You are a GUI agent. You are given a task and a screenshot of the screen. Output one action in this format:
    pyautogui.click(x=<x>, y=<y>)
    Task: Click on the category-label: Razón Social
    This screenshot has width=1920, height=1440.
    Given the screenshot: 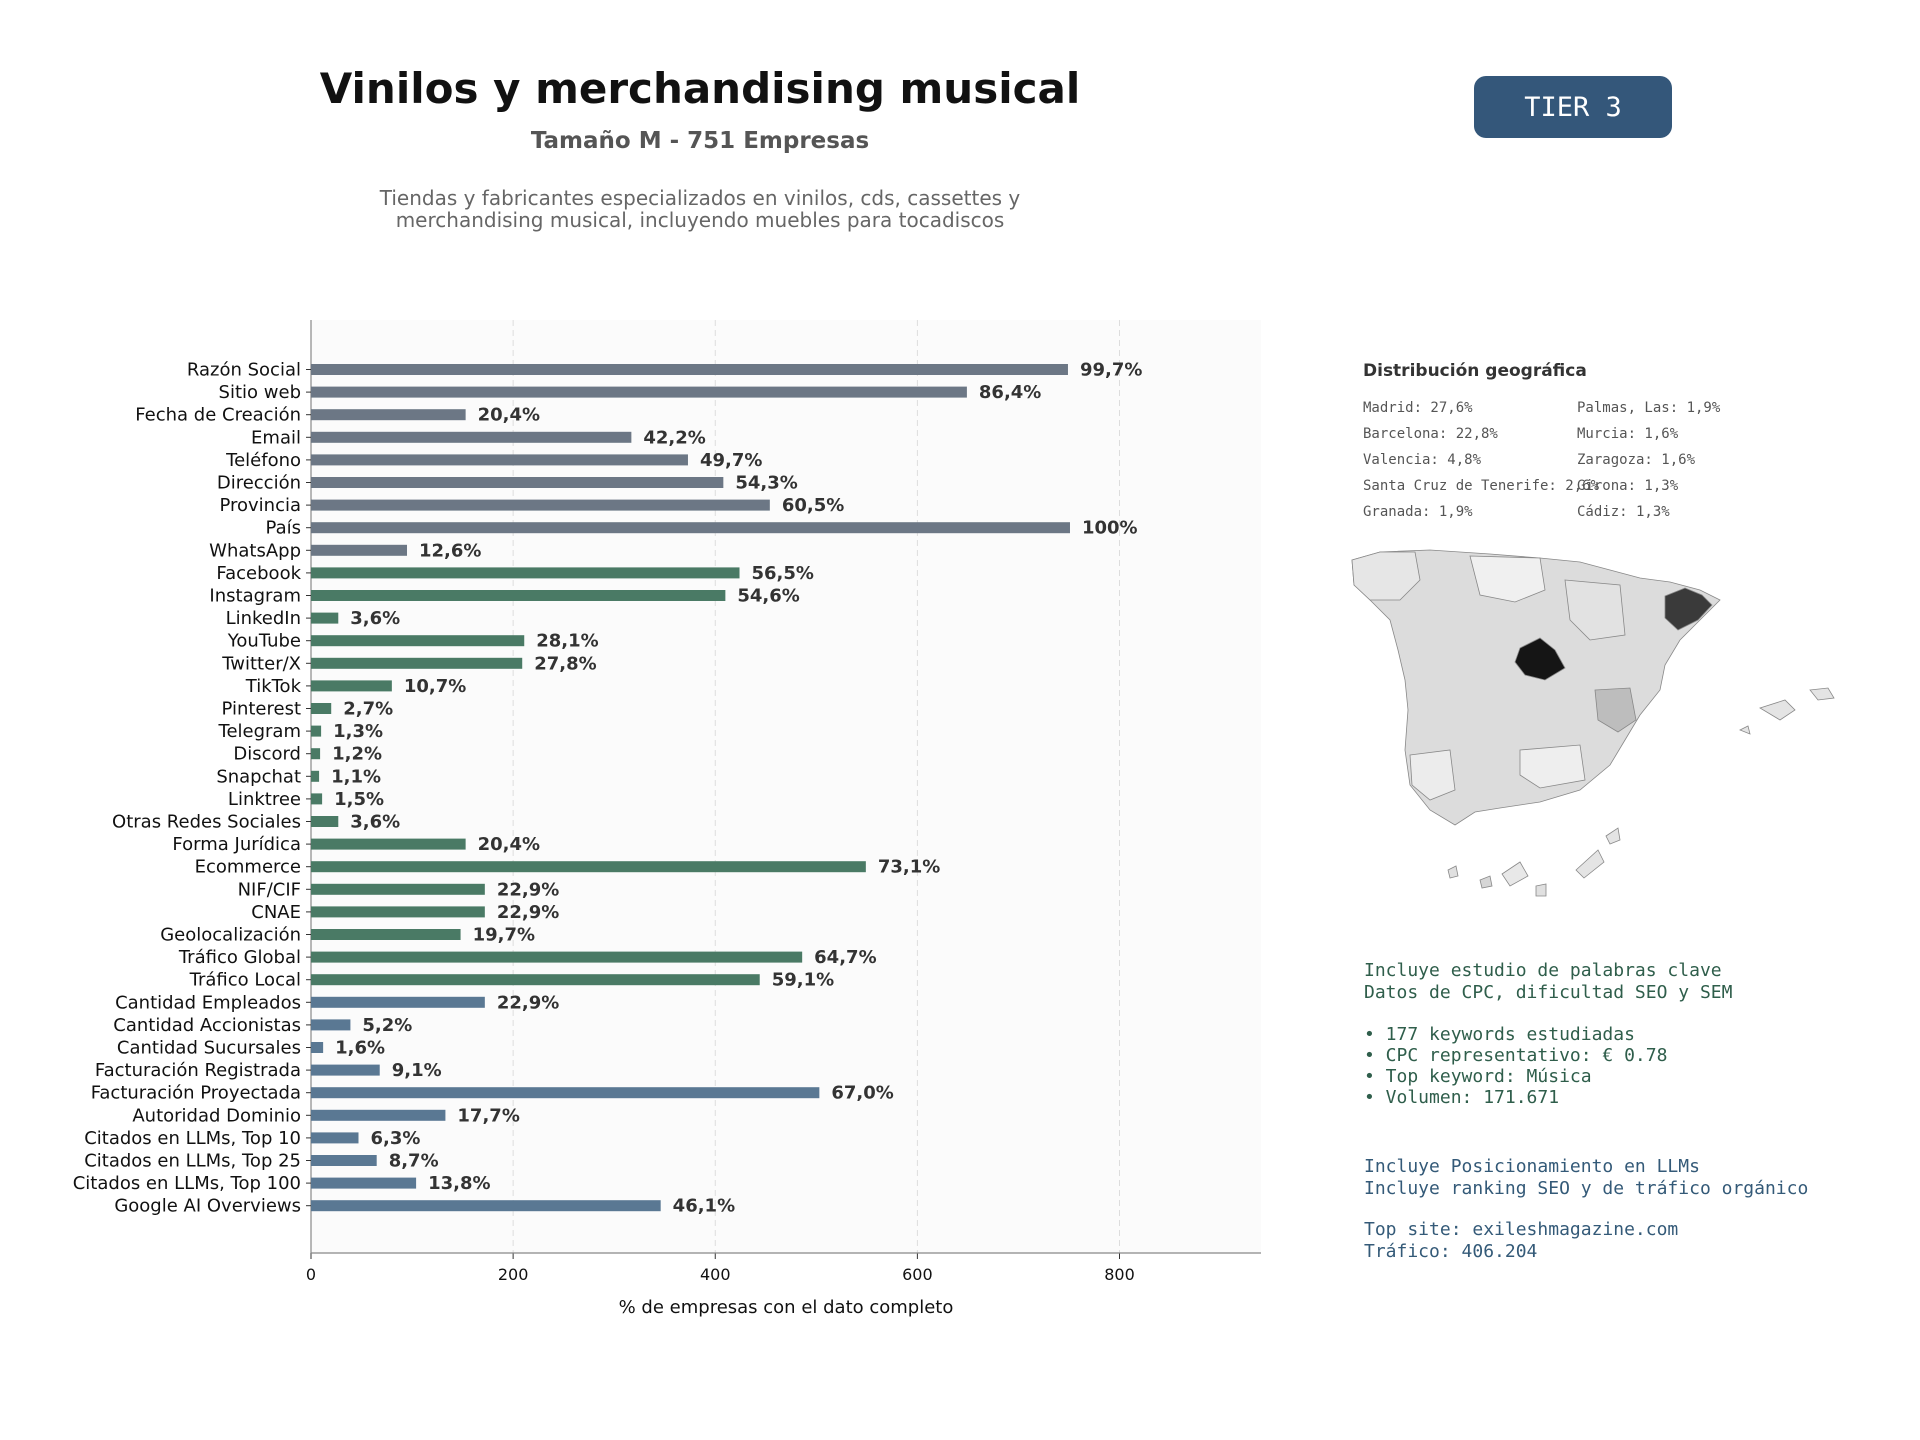 What is the action you would take?
    pyautogui.click(x=244, y=370)
    